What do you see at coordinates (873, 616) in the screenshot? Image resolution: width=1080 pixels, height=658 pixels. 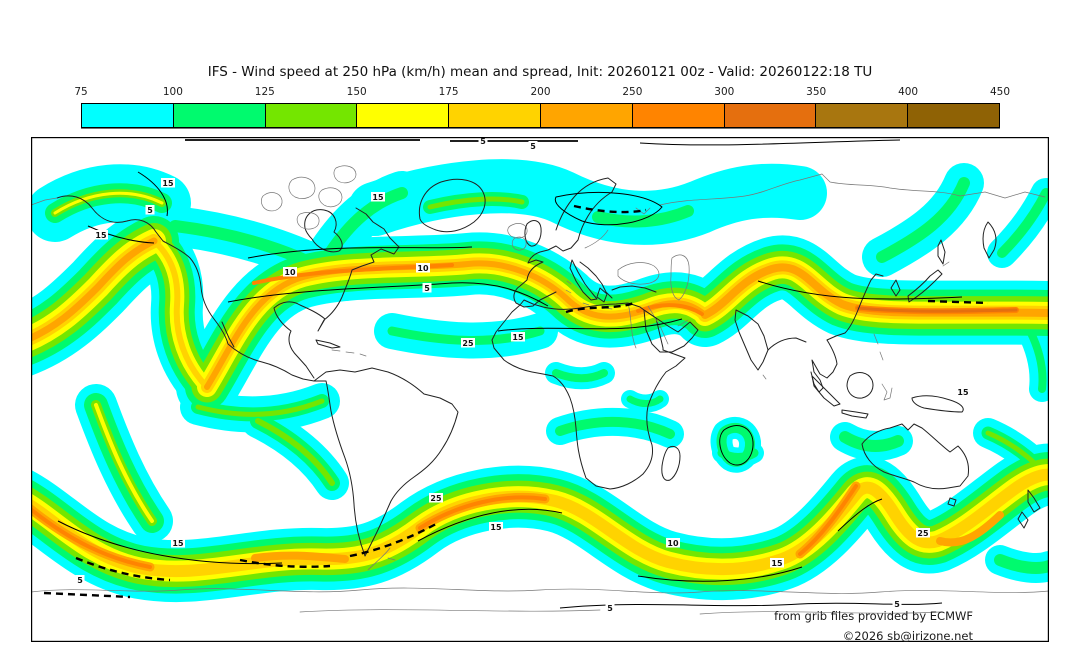 I see `attribution-ecmwf: from grib files provided by ECMWF` at bounding box center [873, 616].